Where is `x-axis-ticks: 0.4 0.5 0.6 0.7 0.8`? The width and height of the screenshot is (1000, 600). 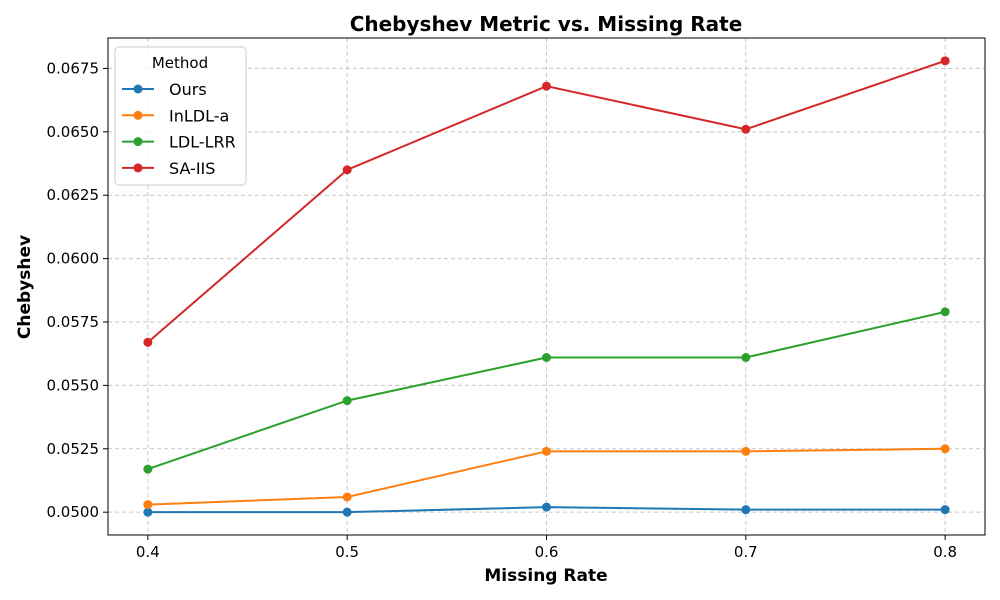
x-axis-ticks: 0.4 0.5 0.6 0.7 0.8 is located at coordinates (546, 548).